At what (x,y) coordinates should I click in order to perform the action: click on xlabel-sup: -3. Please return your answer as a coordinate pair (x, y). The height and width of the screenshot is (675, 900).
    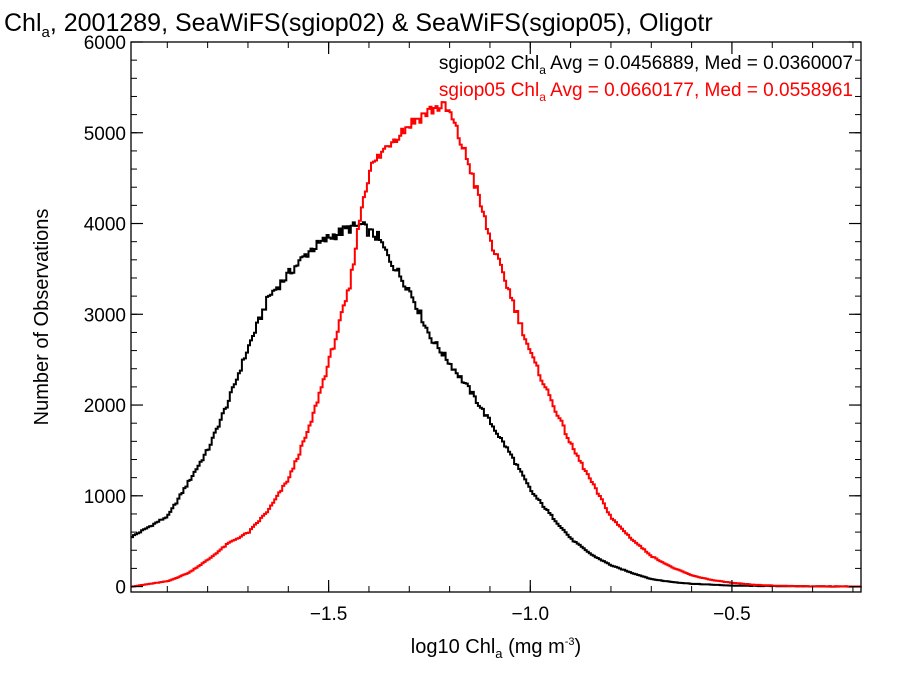
    Looking at the image, I should click on (570, 642).